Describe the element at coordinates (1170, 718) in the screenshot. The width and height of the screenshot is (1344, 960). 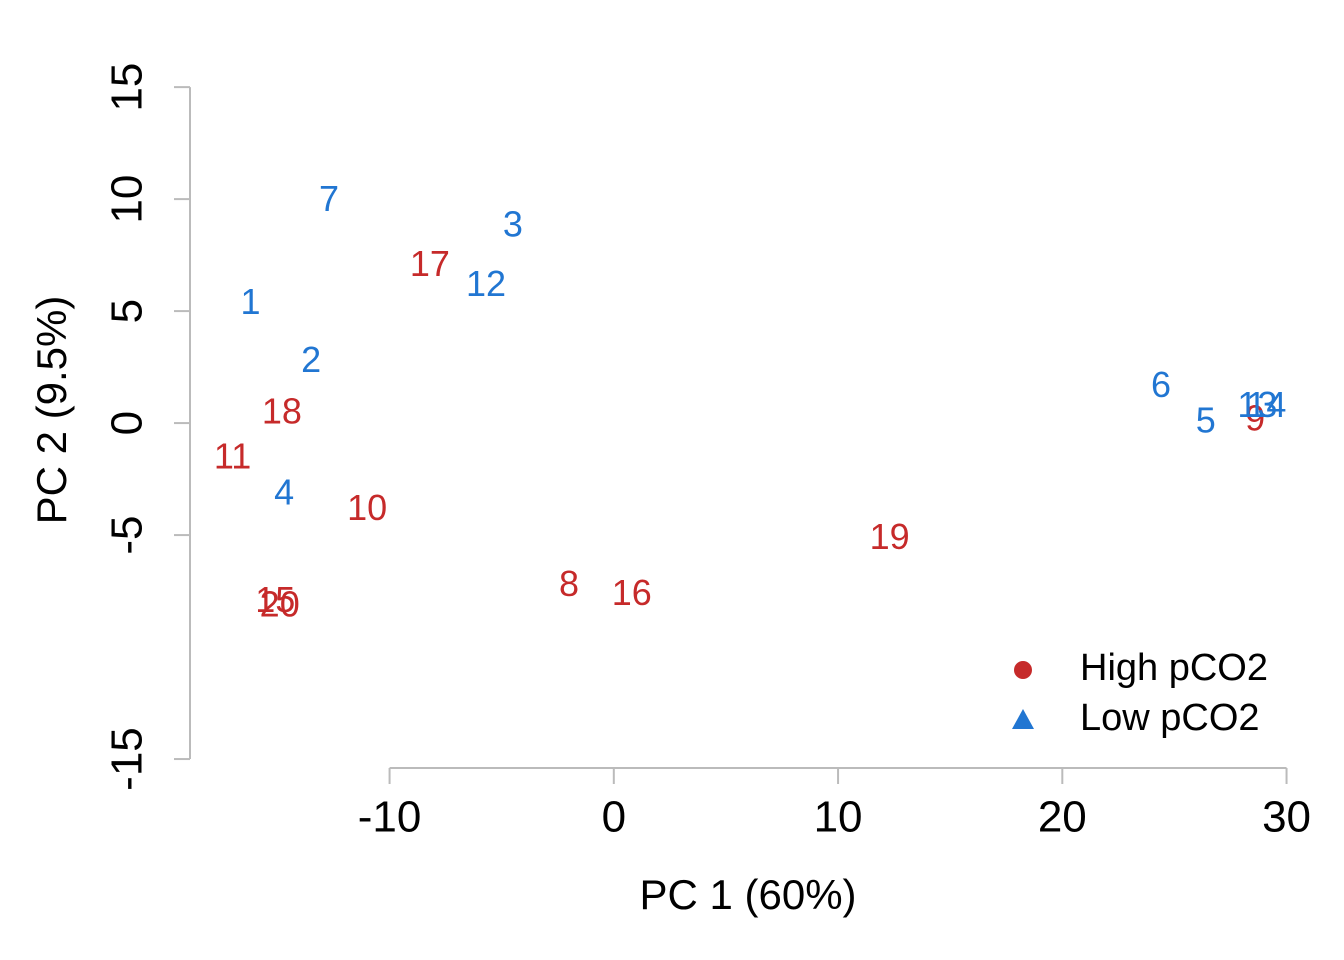
I see `legend-label: Low pCO2` at that location.